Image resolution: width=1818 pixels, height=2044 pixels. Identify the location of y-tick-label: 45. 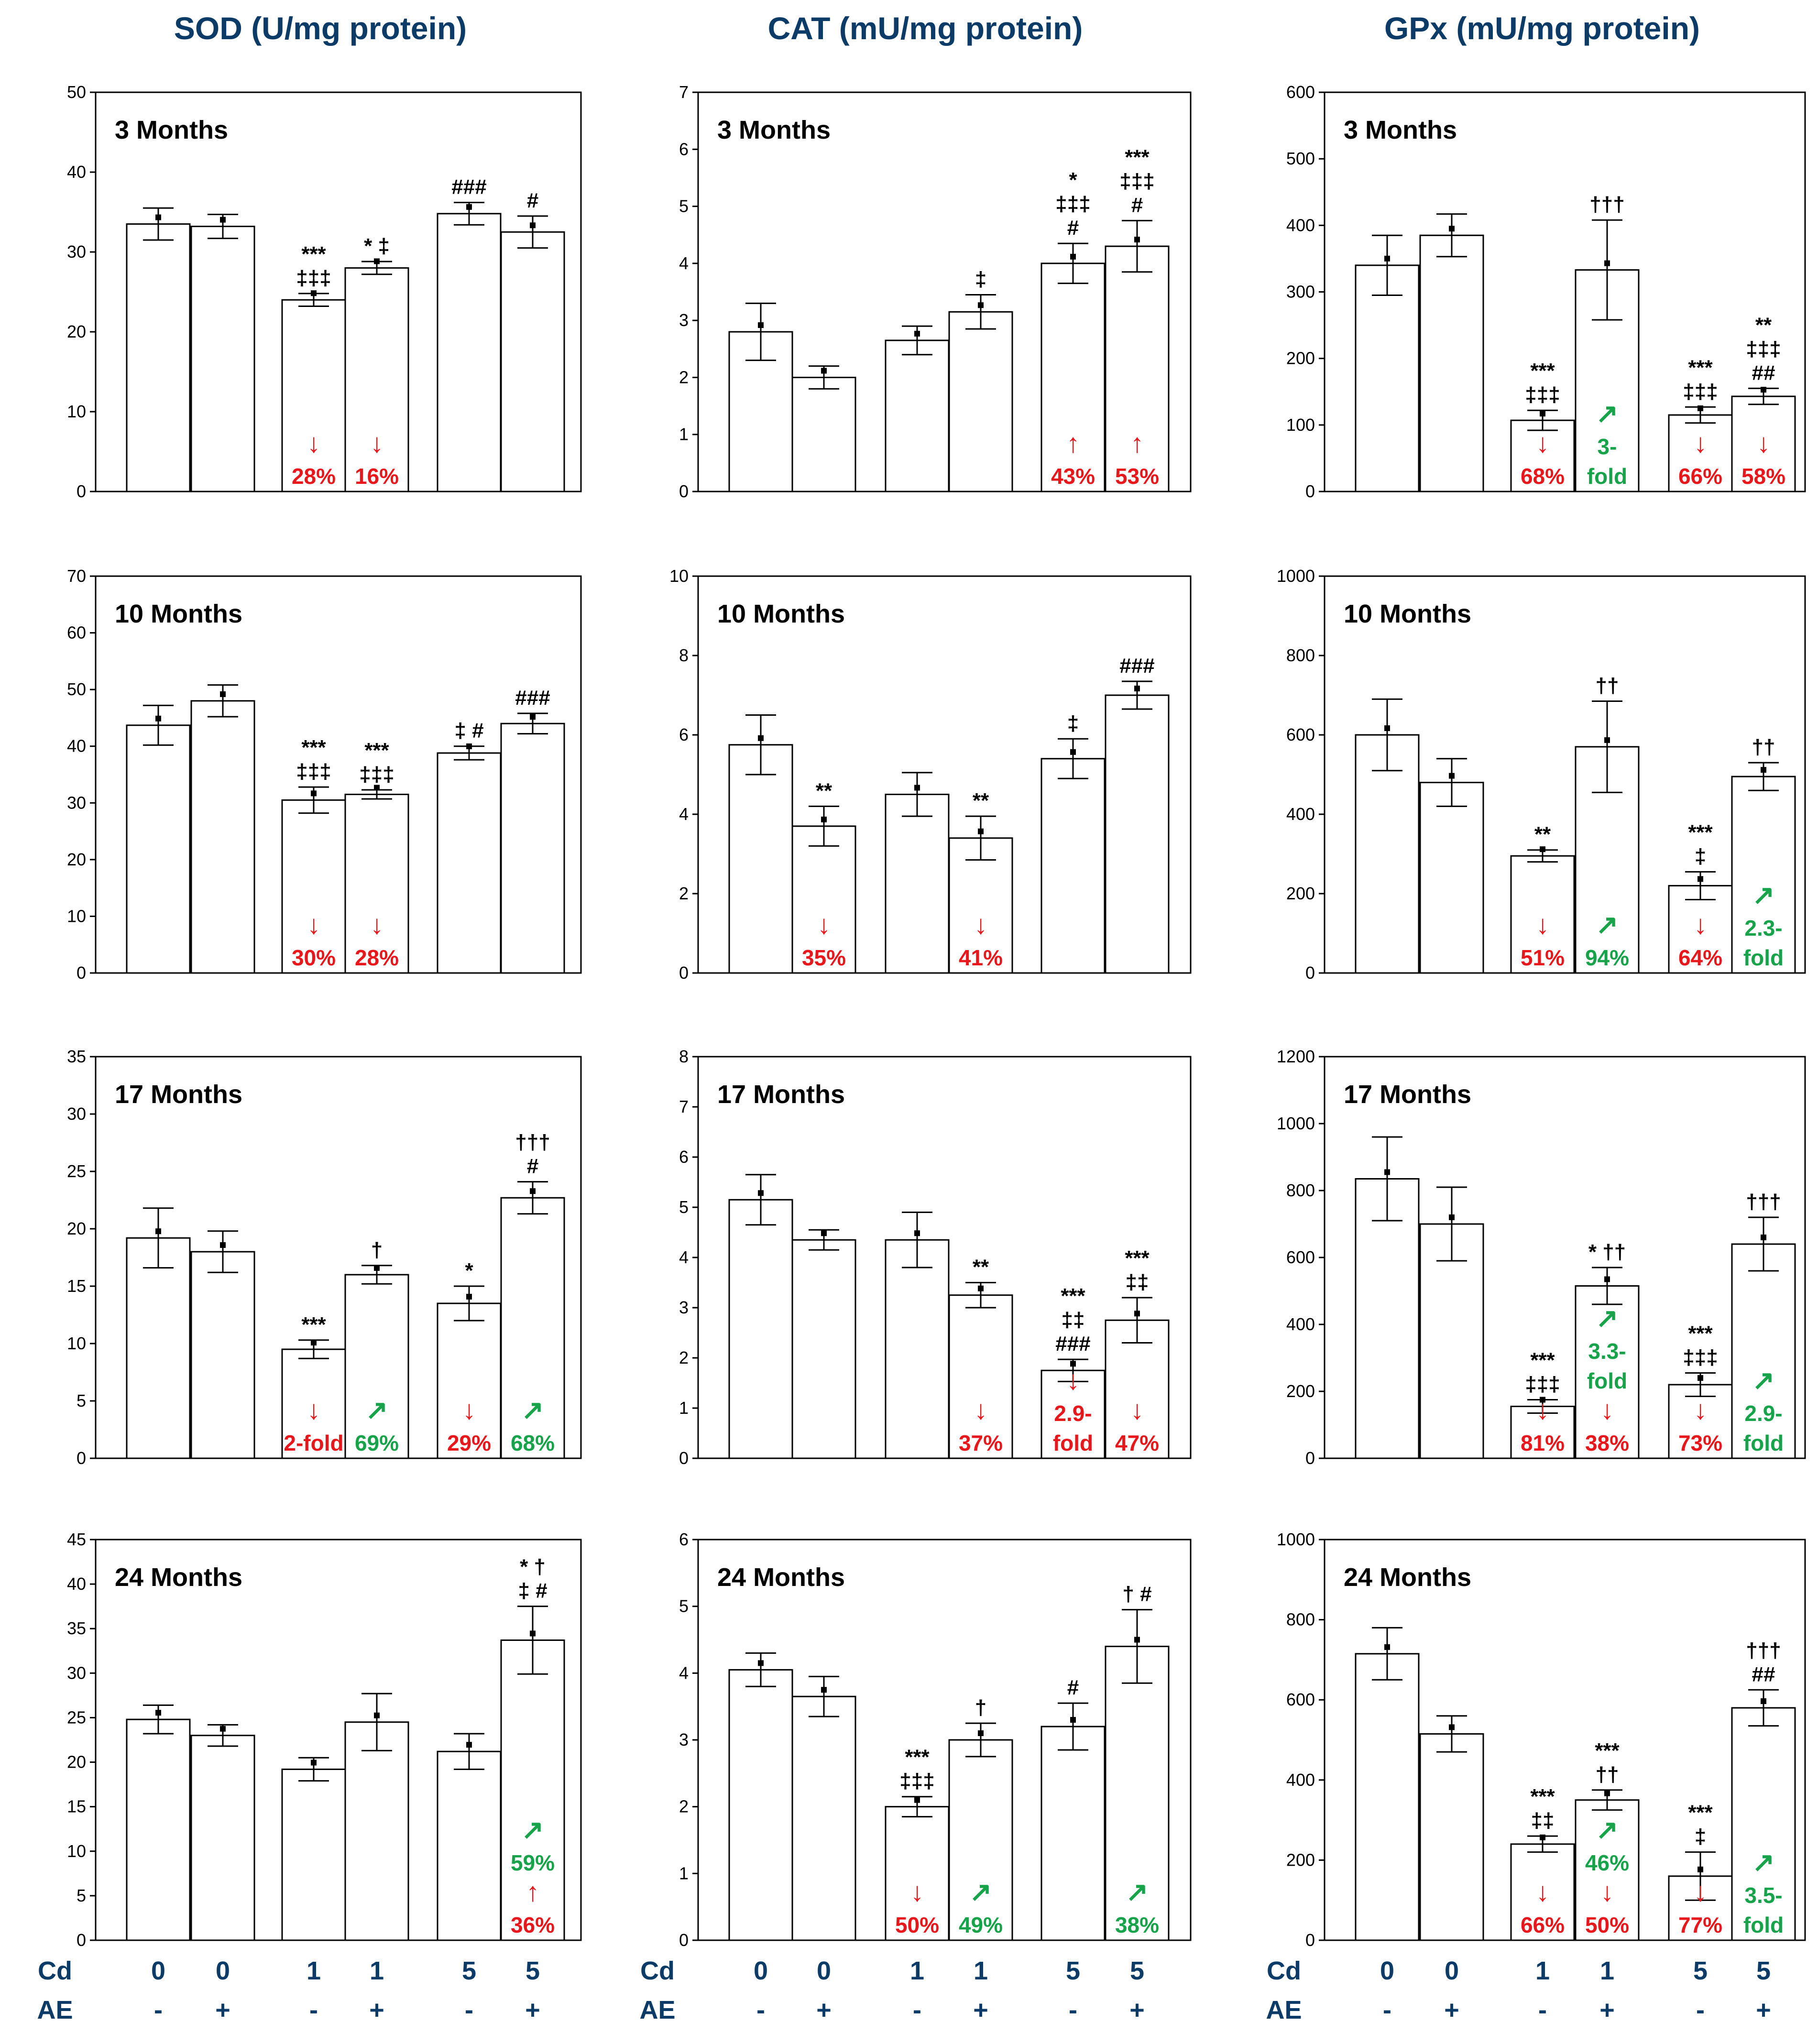
(76, 1539).